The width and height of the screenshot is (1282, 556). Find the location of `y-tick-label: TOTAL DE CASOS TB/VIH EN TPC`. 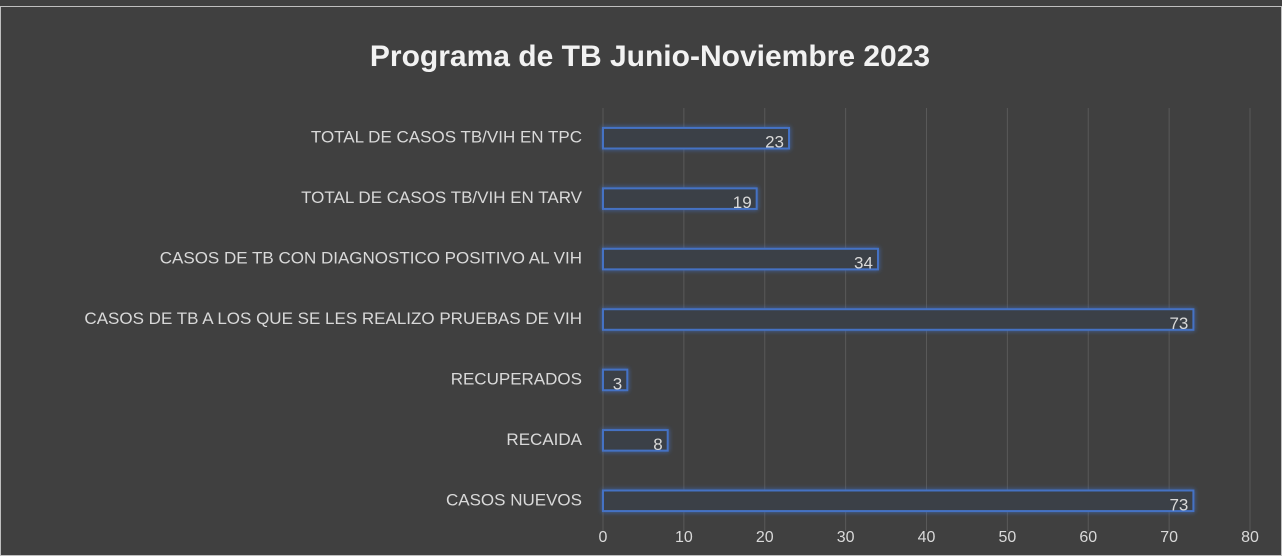

y-tick-label: TOTAL DE CASOS TB/VIH EN TPC is located at coordinates (446, 137).